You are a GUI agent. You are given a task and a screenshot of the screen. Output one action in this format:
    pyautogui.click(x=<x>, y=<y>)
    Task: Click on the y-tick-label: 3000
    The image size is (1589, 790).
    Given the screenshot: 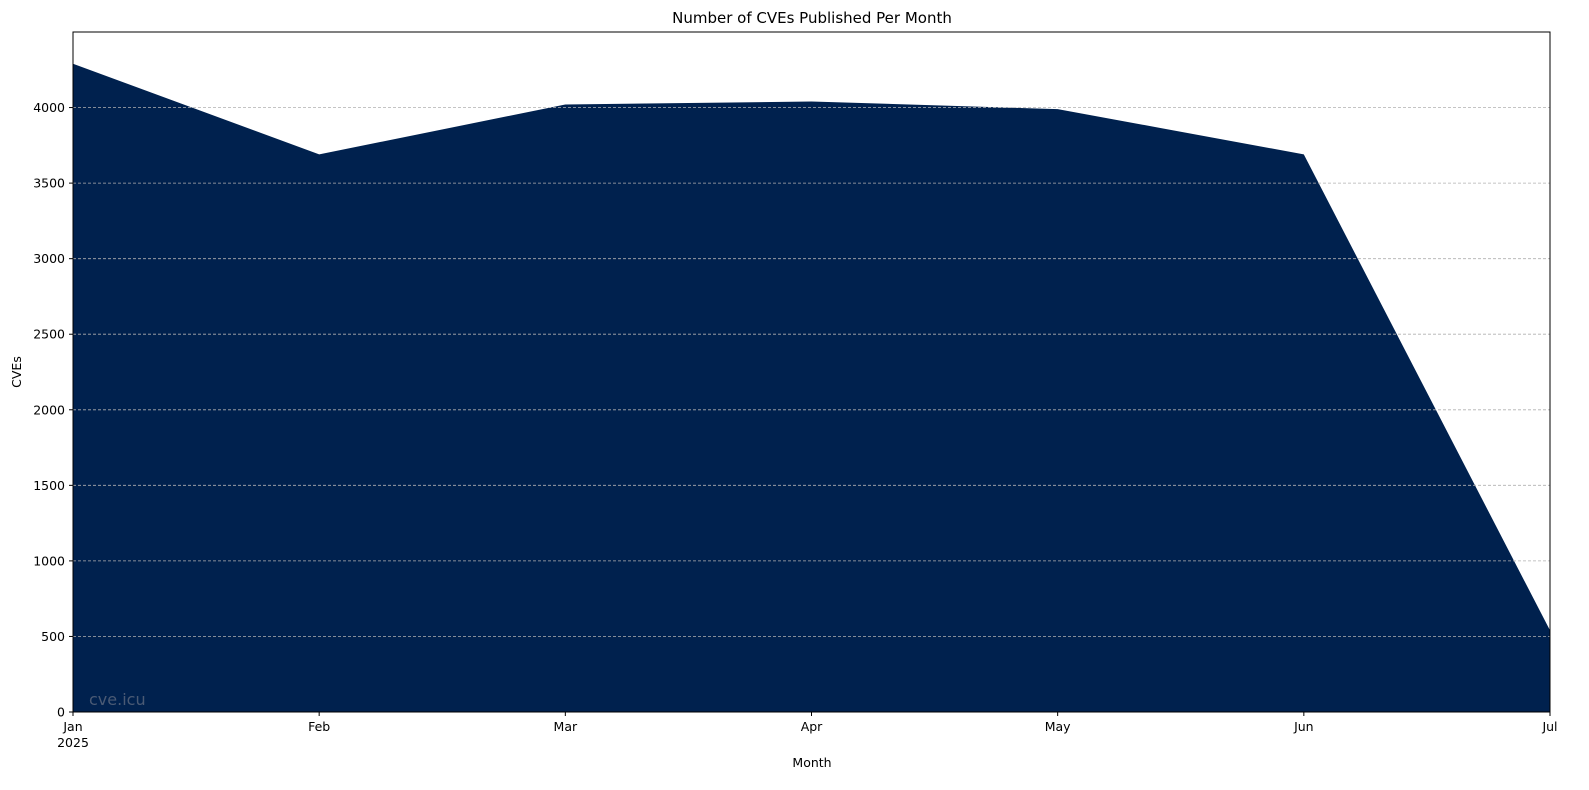 What is the action you would take?
    pyautogui.click(x=49, y=258)
    